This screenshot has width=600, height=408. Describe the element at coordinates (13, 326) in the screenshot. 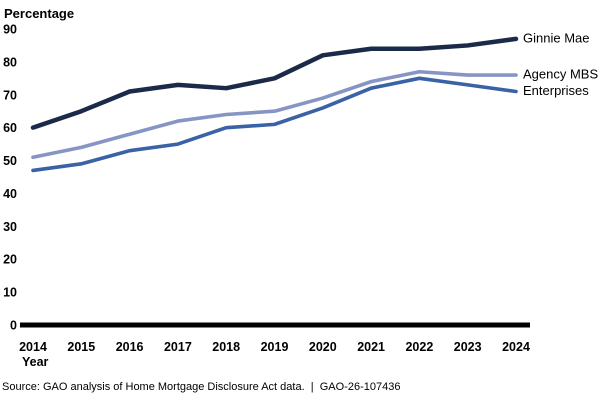

I see `y-tick-label: 0` at that location.